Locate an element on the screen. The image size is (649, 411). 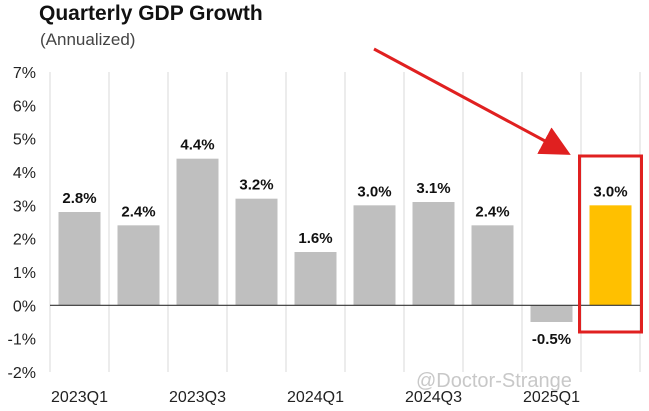
y-tick-label: 1% is located at coordinates (24, 273).